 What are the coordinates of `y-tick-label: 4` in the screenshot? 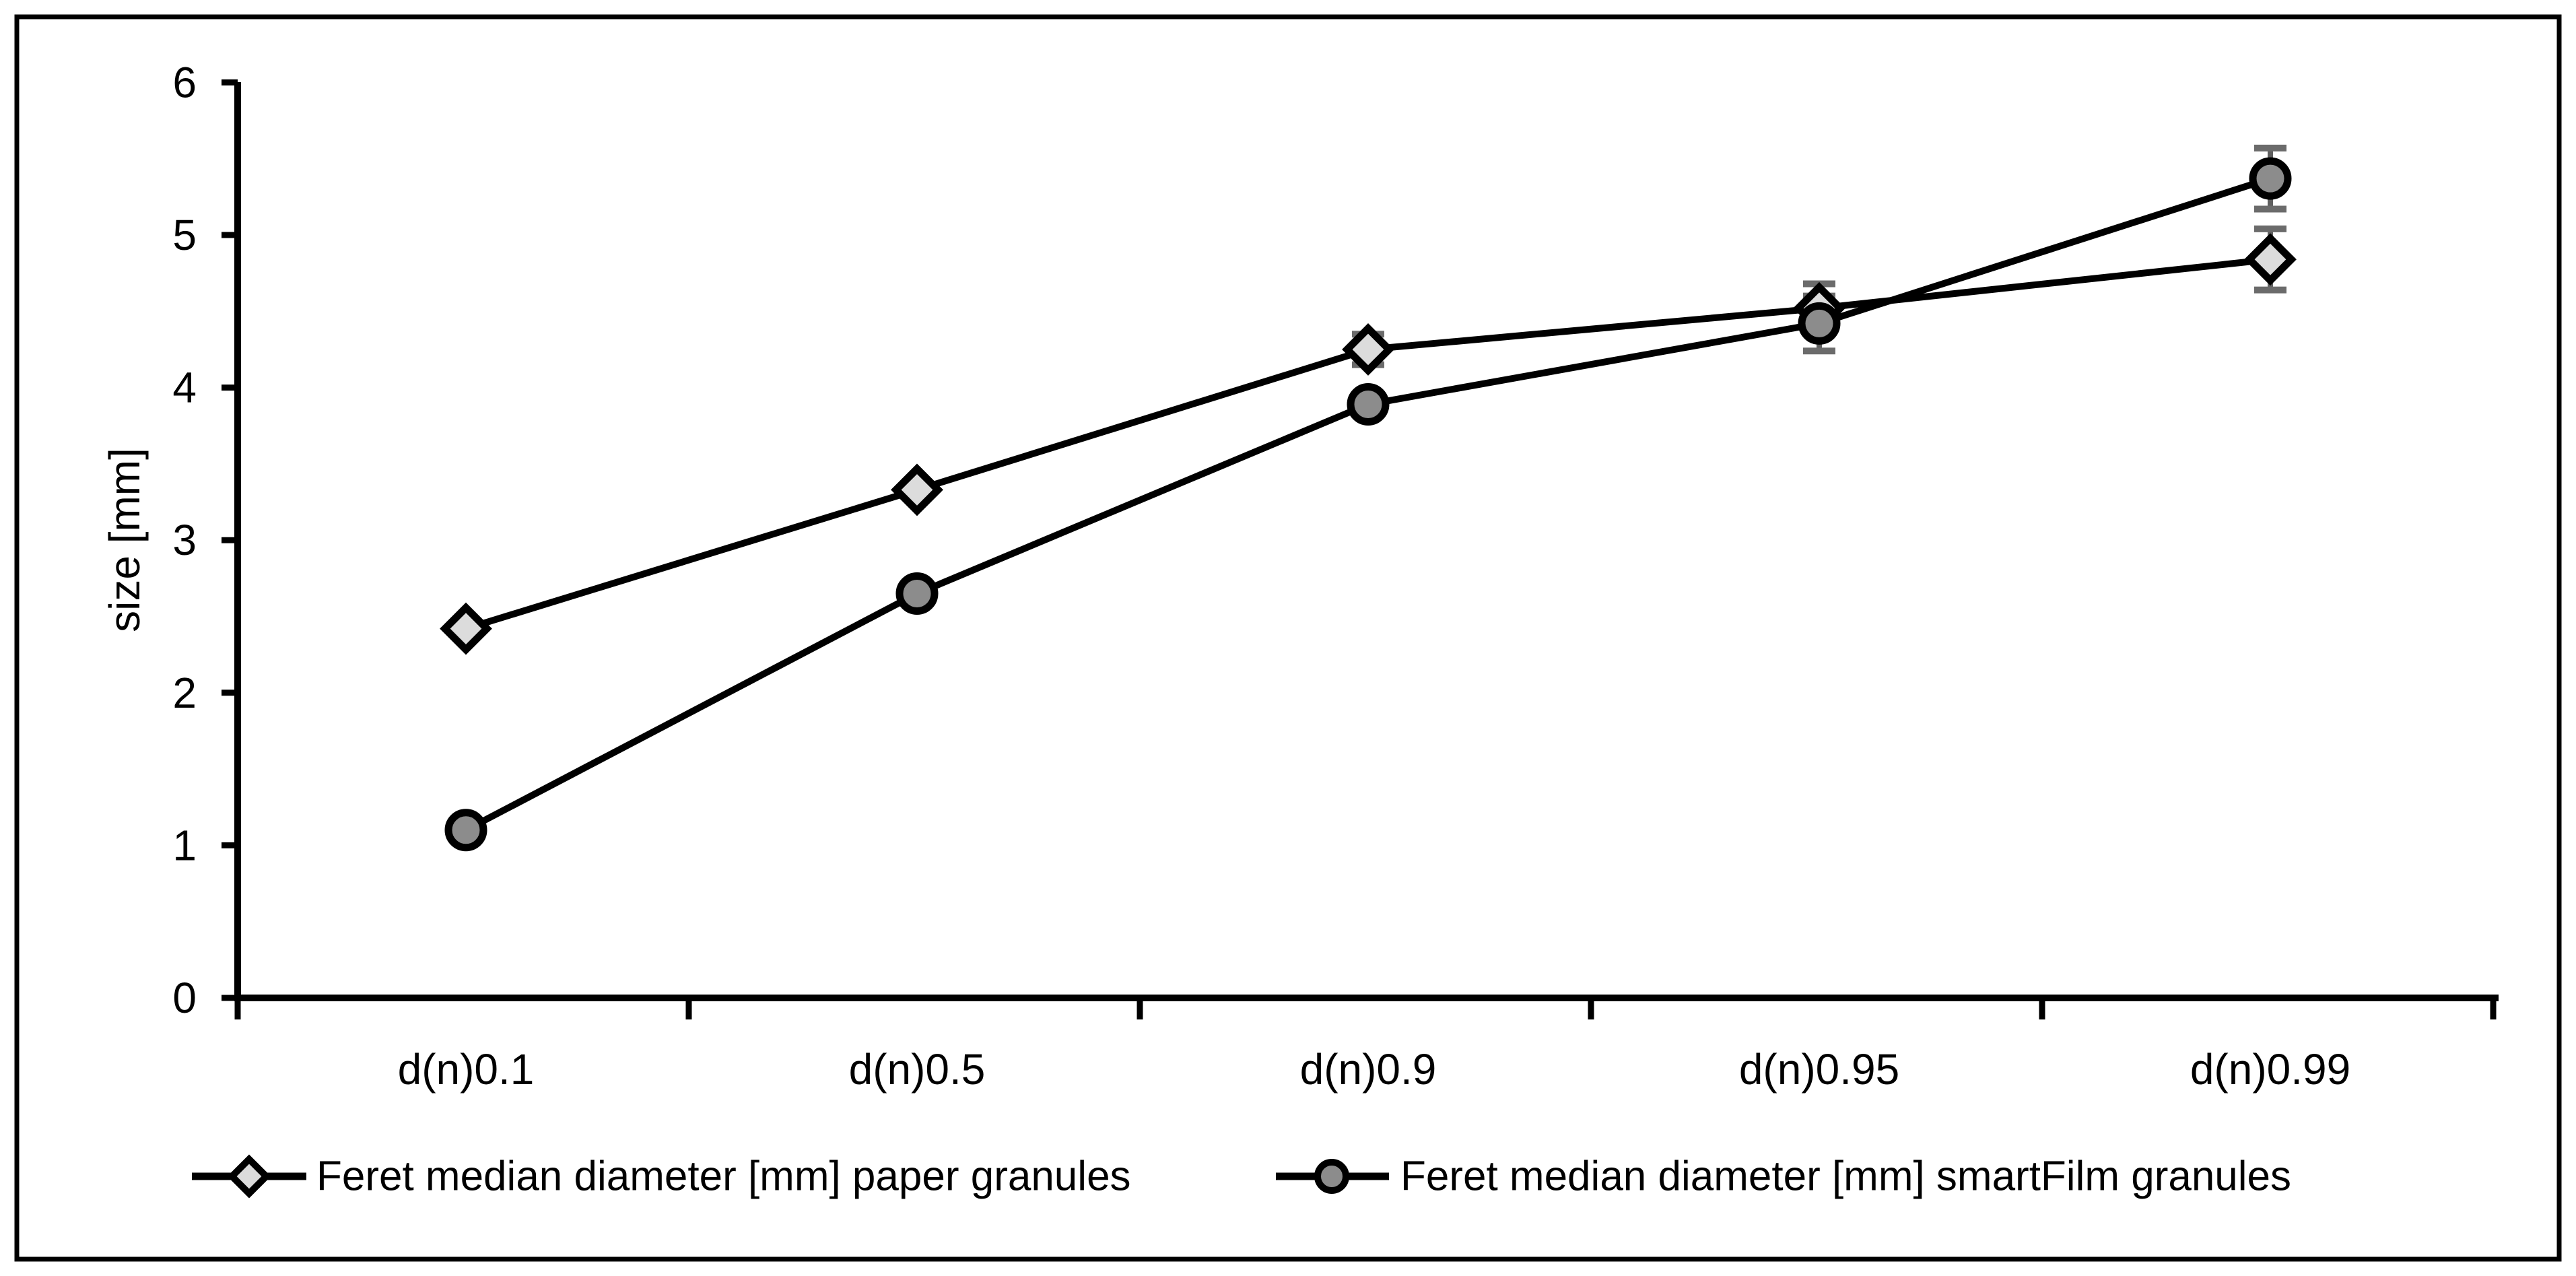 It's located at (184, 388).